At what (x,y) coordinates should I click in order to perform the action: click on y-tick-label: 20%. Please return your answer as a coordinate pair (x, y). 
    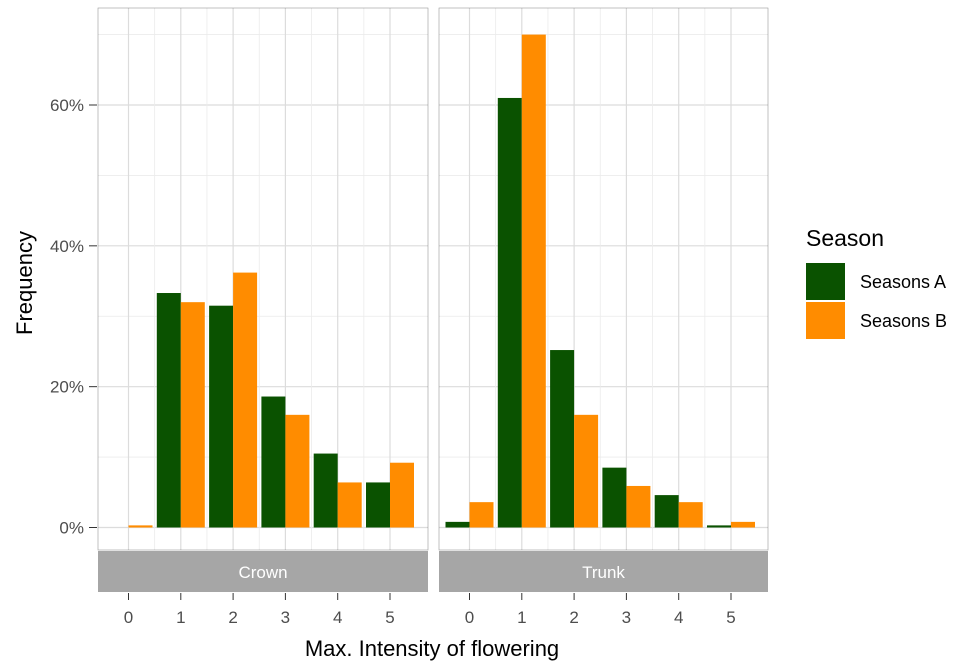
    Looking at the image, I should click on (67, 387).